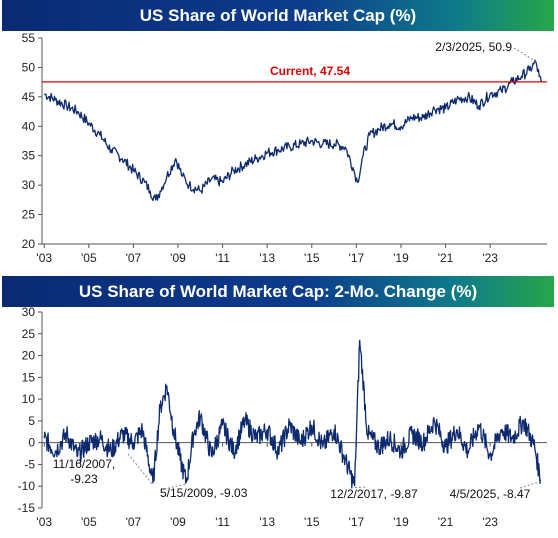 Image resolution: width=558 pixels, height=538 pixels. What do you see at coordinates (29, 244) in the screenshot?
I see `share-y-tick-label: 20` at bounding box center [29, 244].